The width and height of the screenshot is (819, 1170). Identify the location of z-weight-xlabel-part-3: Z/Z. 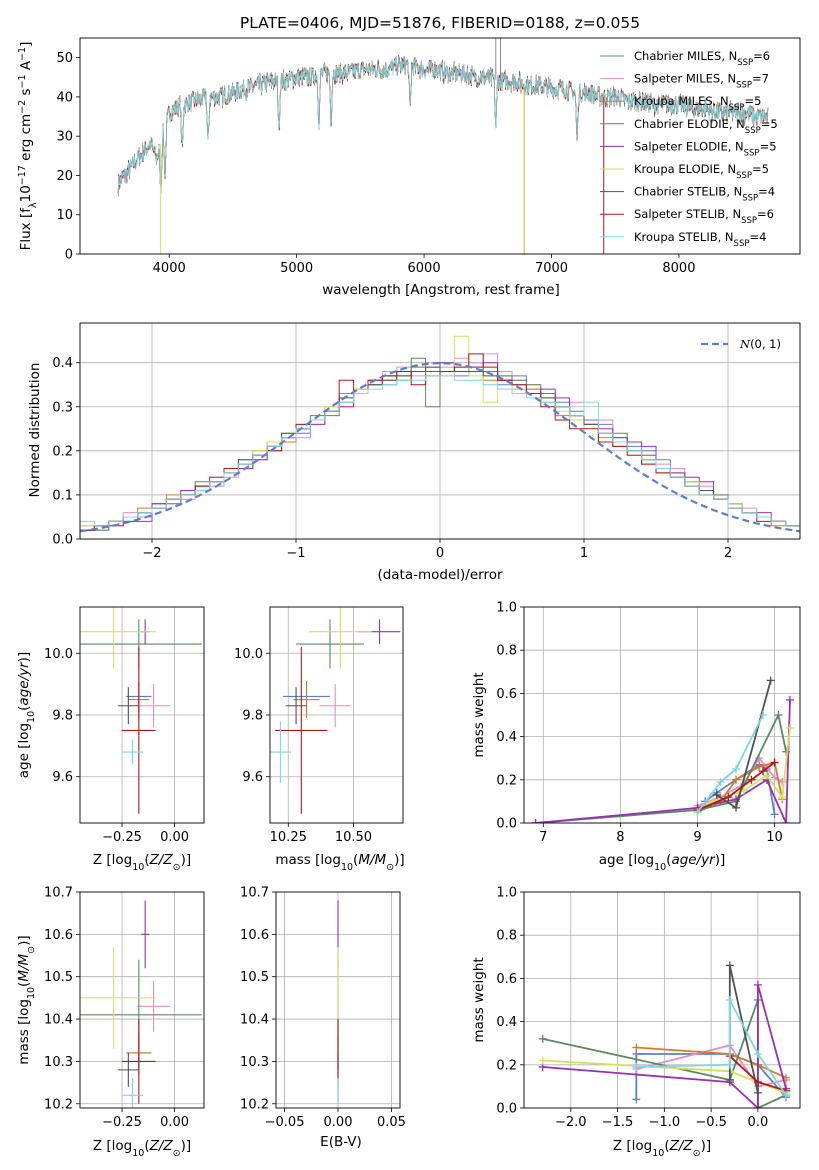
(681, 1146).